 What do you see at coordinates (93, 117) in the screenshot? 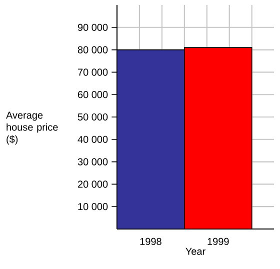
I see `y-tick-label: 50 000` at bounding box center [93, 117].